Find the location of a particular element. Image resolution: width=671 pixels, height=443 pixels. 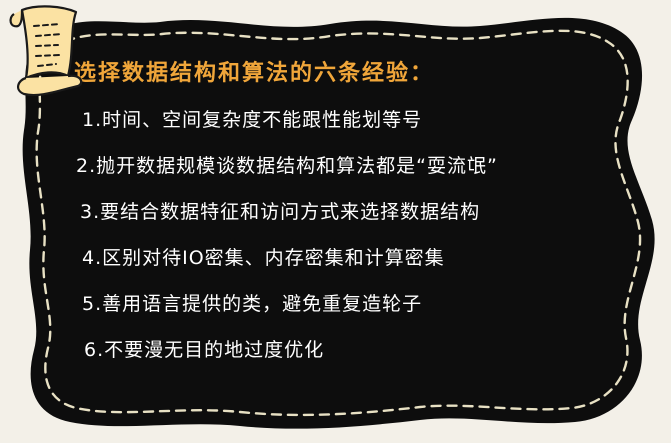

paper-scroll-icon is located at coordinates (46, 51).